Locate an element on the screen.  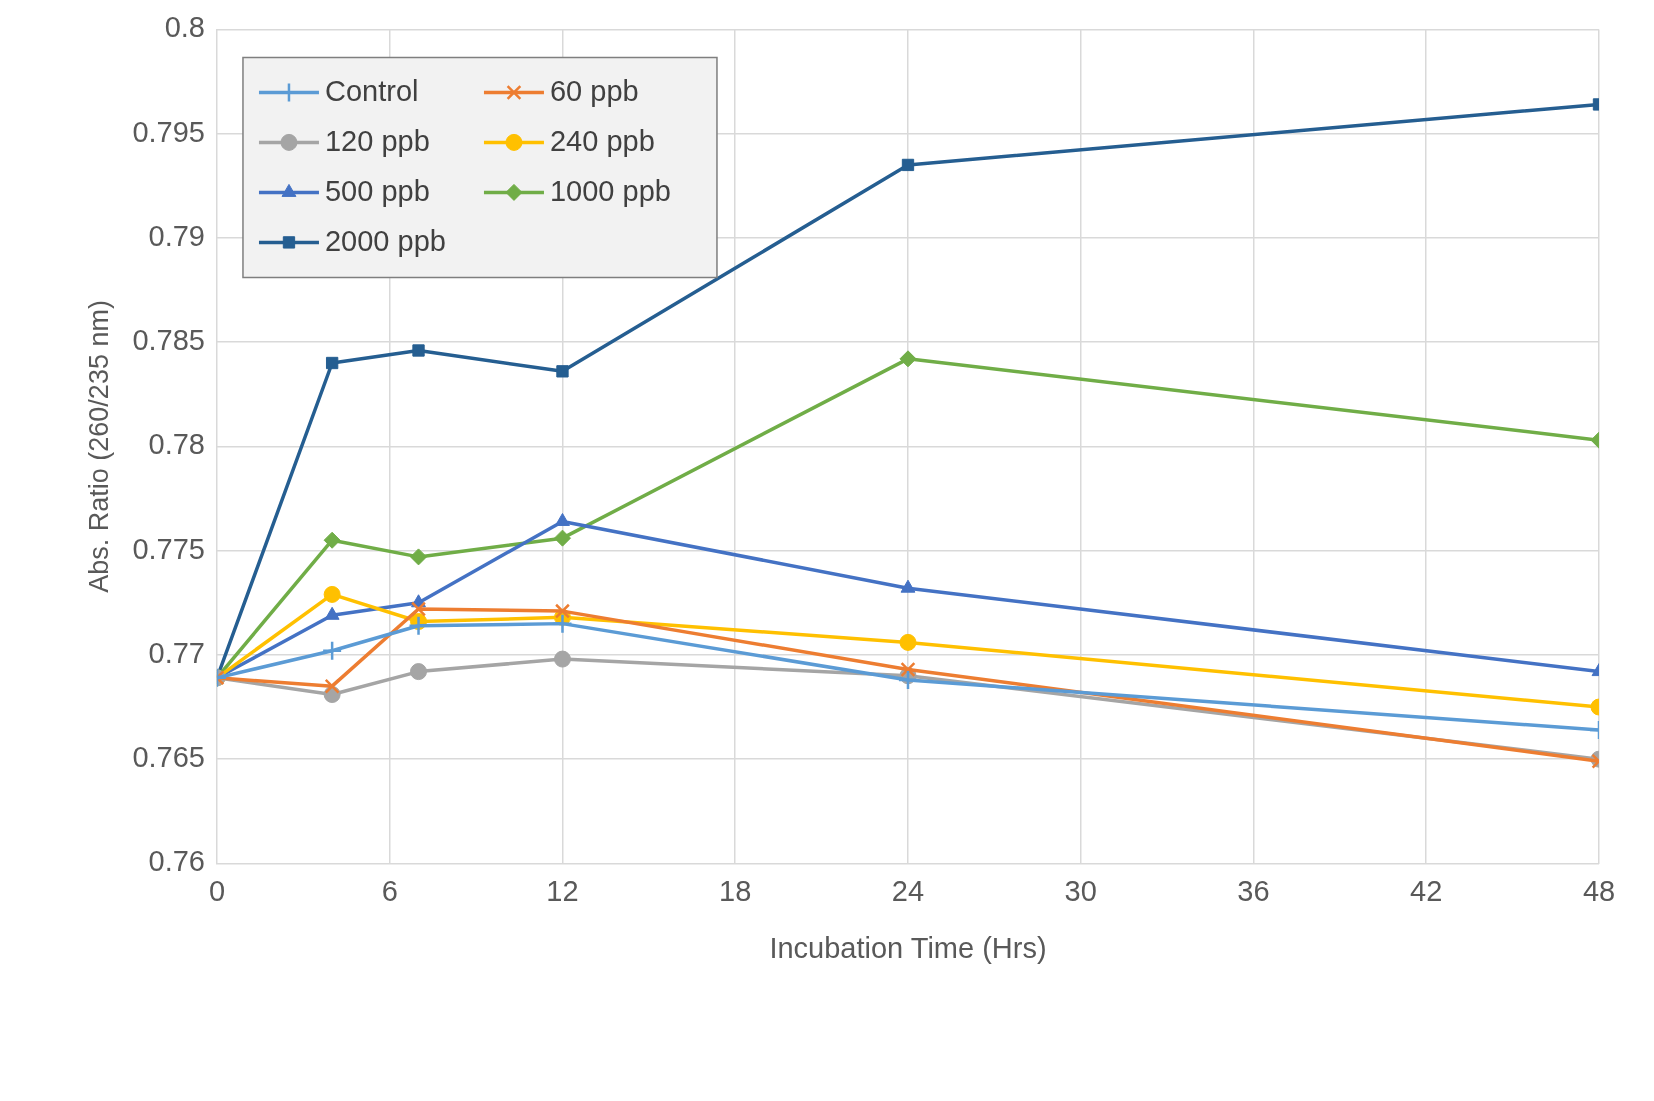
x-tick-label: 24 is located at coordinates (908, 890).